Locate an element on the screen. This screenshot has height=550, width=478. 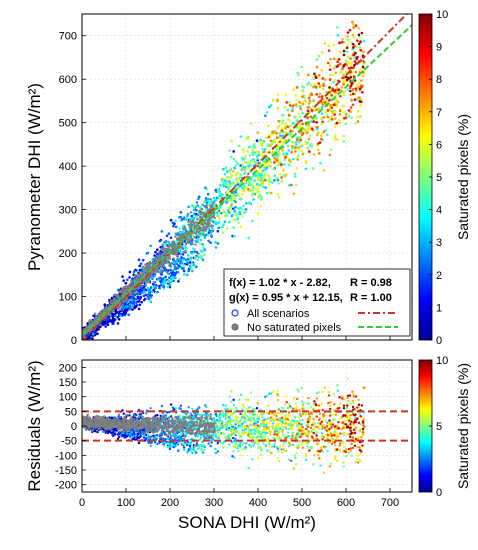
main-colorbar-tick-label: 10 is located at coordinates (442, 15).